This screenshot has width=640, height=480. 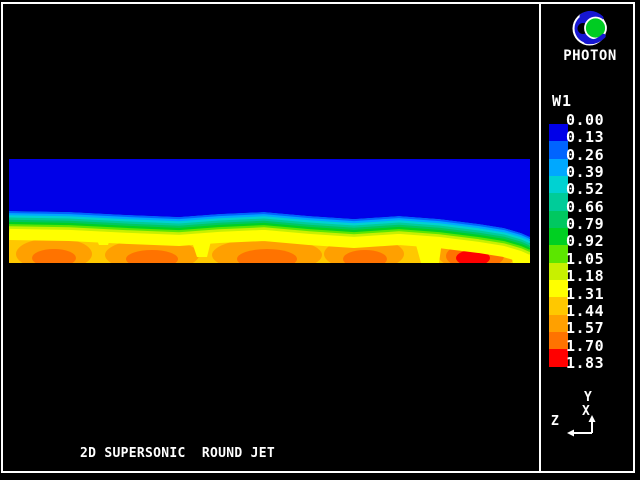 I want to click on axis-label-y: Y, so click(x=588, y=397).